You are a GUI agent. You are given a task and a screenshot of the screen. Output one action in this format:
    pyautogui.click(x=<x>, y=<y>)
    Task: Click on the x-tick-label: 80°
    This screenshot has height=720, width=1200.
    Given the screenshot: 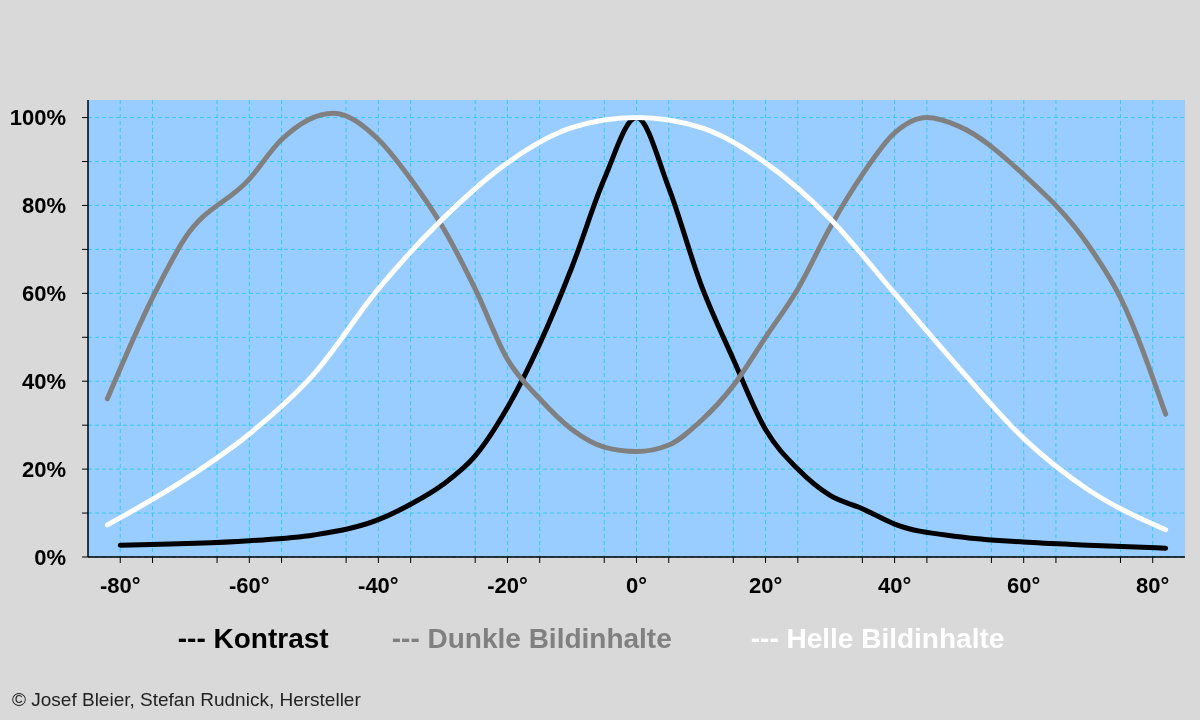 What is the action you would take?
    pyautogui.click(x=1153, y=585)
    